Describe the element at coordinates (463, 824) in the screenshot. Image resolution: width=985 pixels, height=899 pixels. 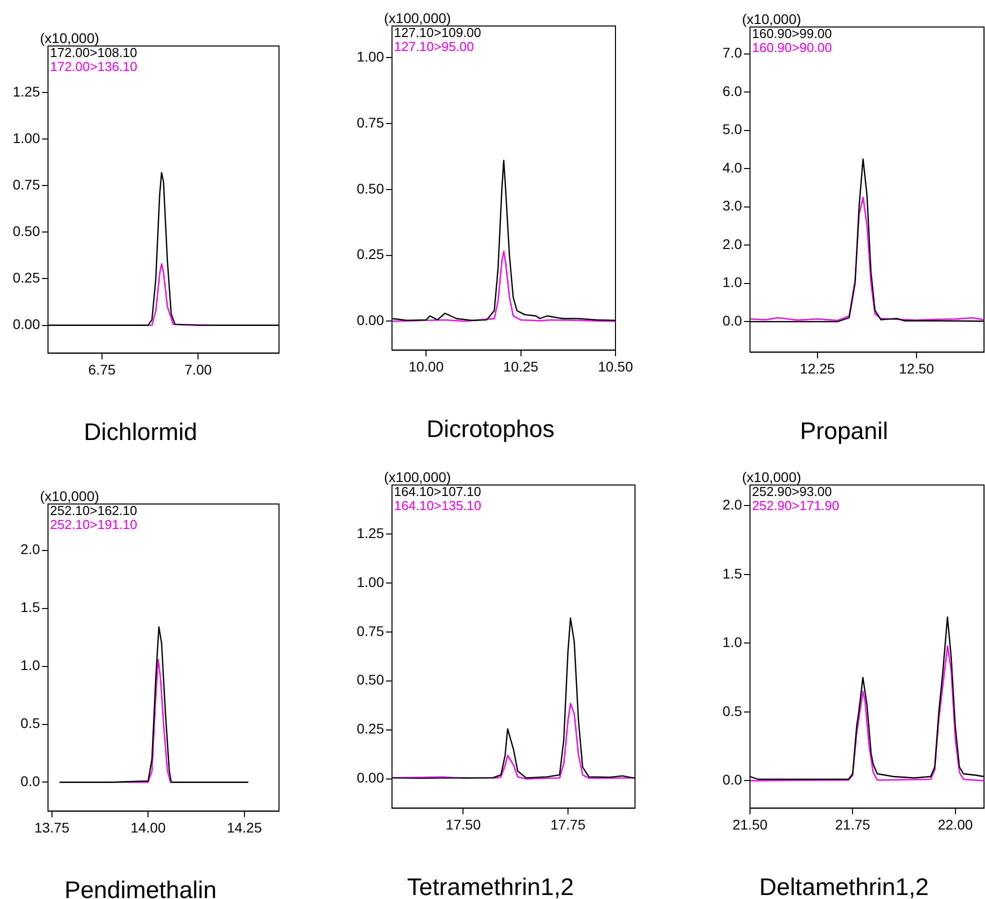
I see `x-tick-label: 17.50` at that location.